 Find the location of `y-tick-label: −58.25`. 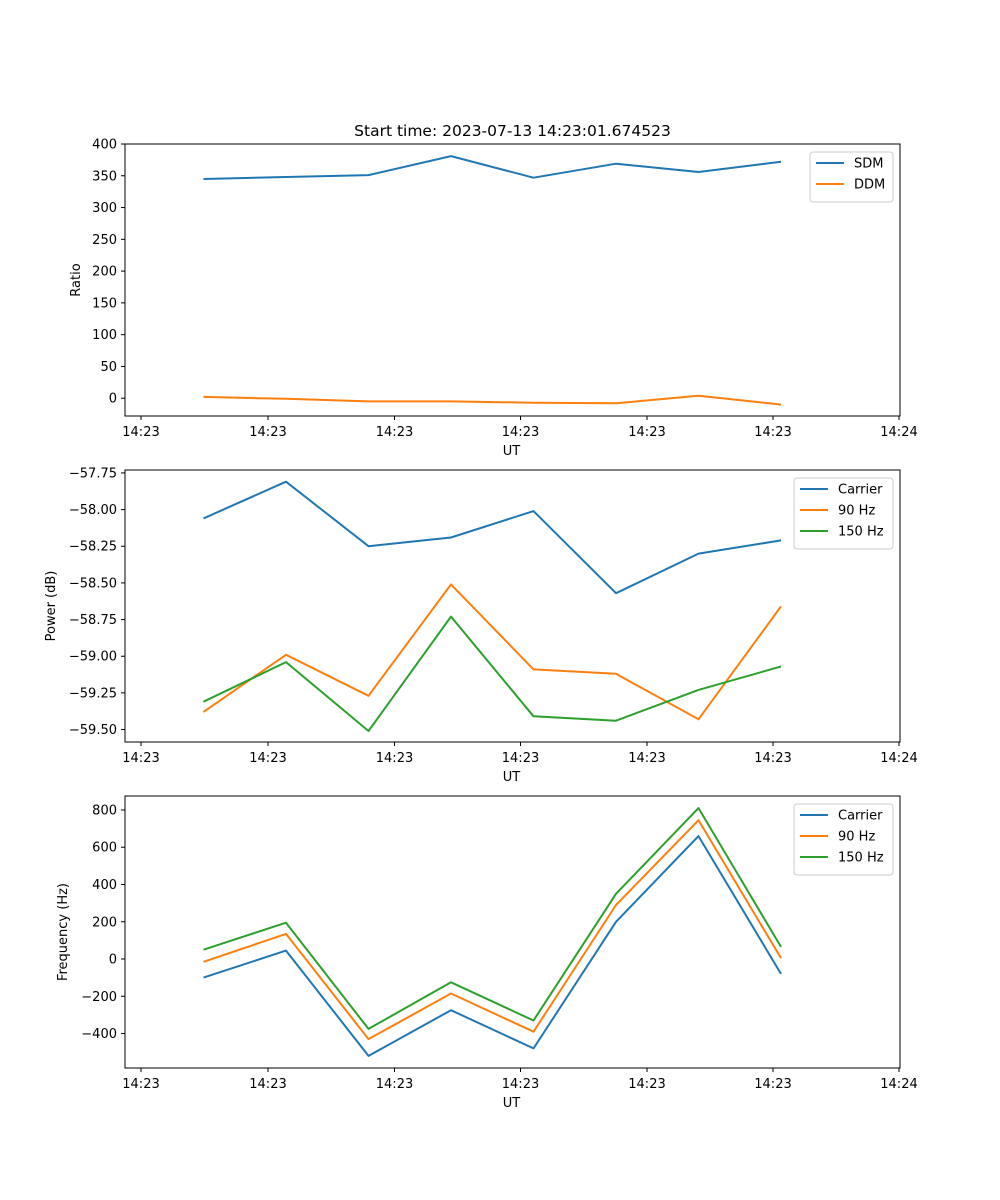

y-tick-label: −58.25 is located at coordinates (93, 547).